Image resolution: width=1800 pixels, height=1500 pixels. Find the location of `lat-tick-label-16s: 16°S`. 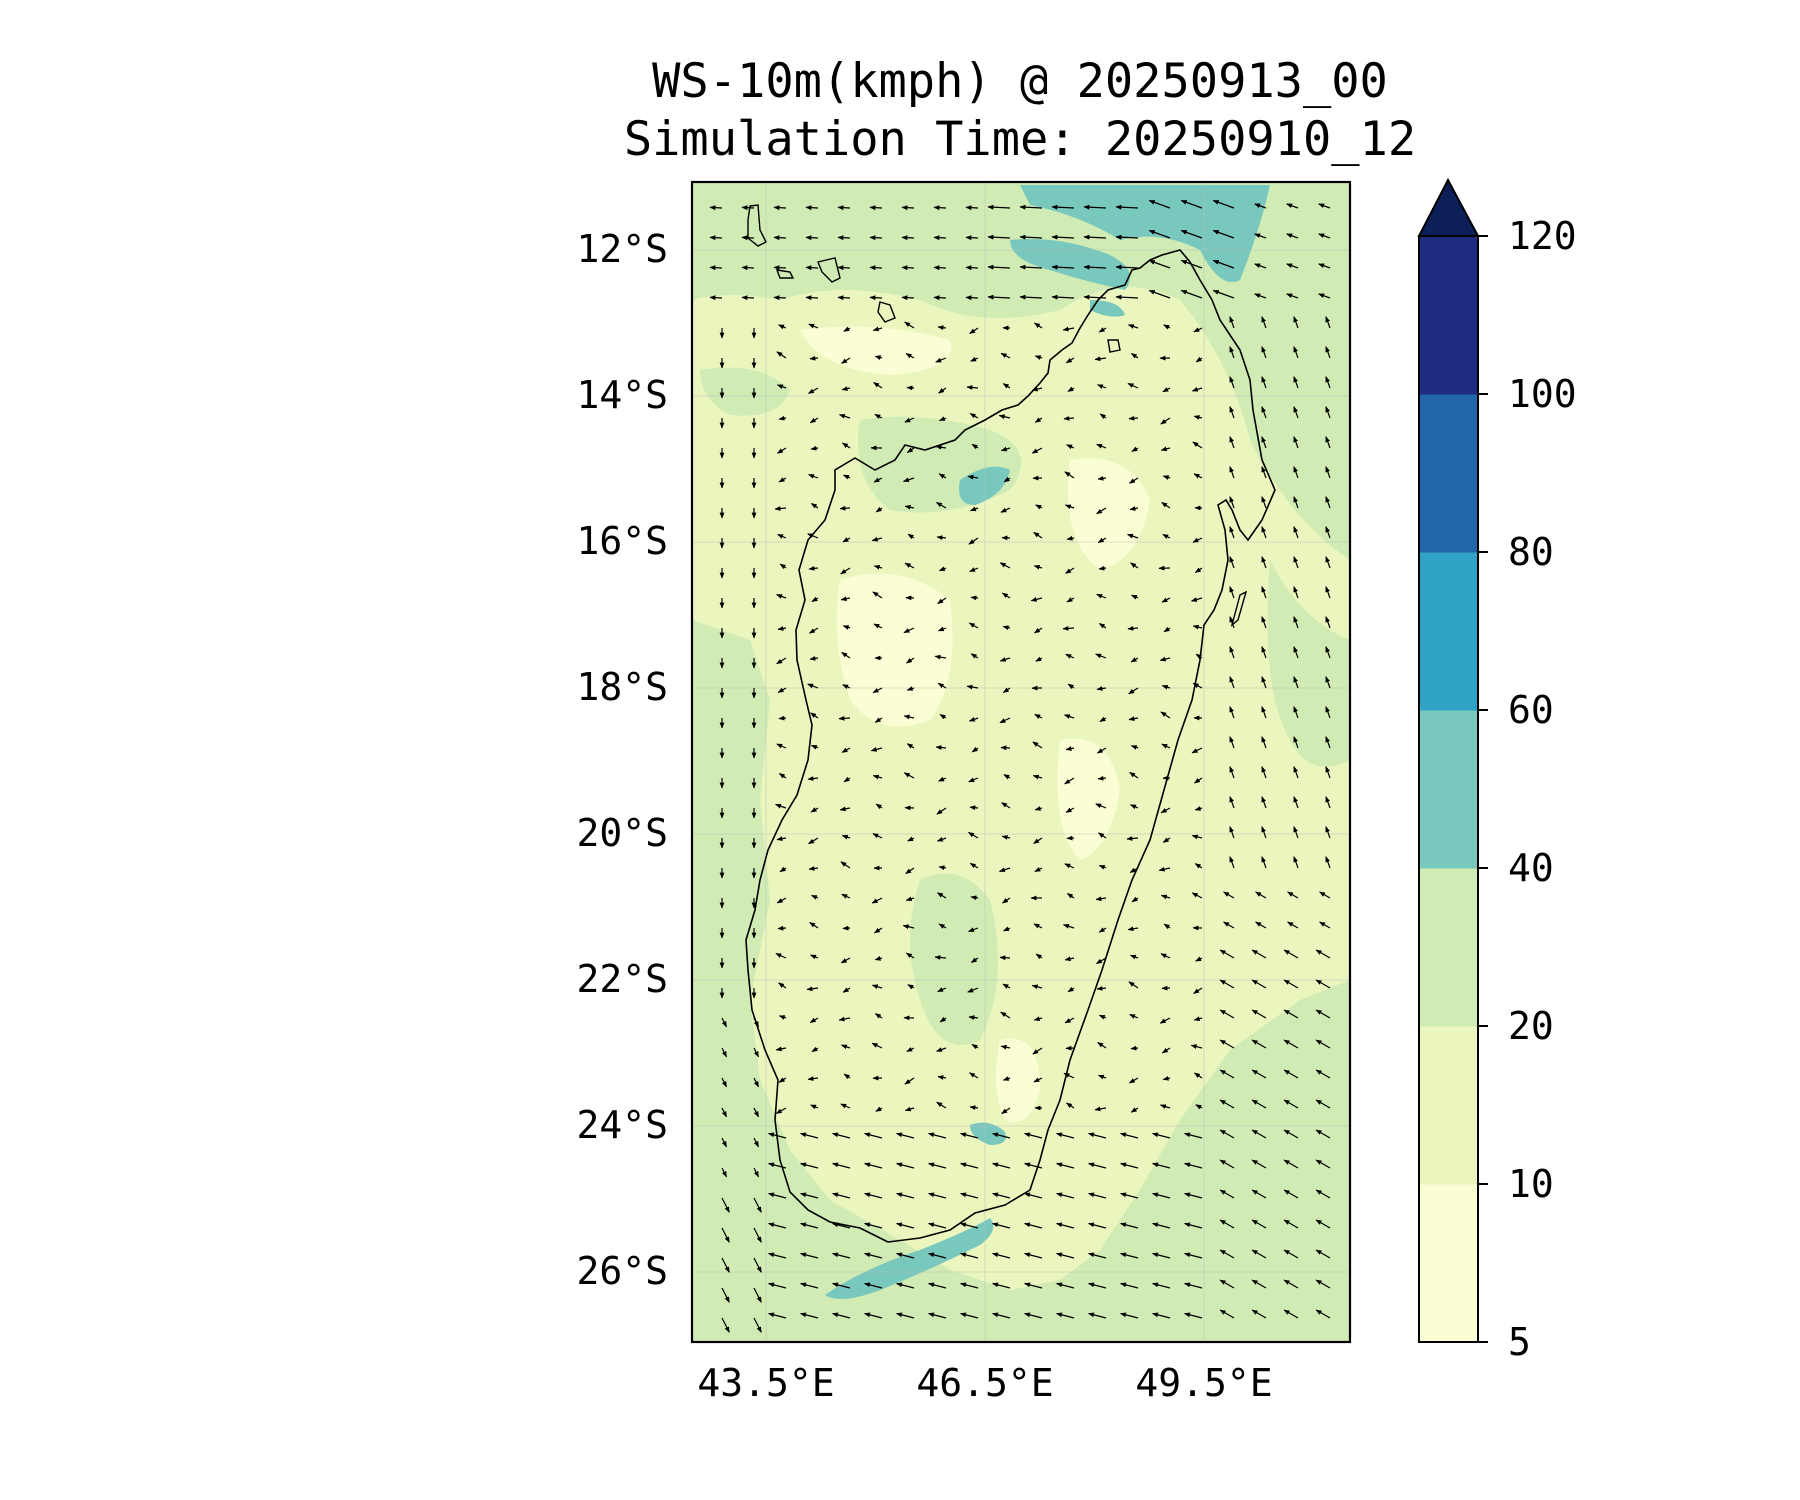

lat-tick-label-16s: 16°S is located at coordinates (622, 541).